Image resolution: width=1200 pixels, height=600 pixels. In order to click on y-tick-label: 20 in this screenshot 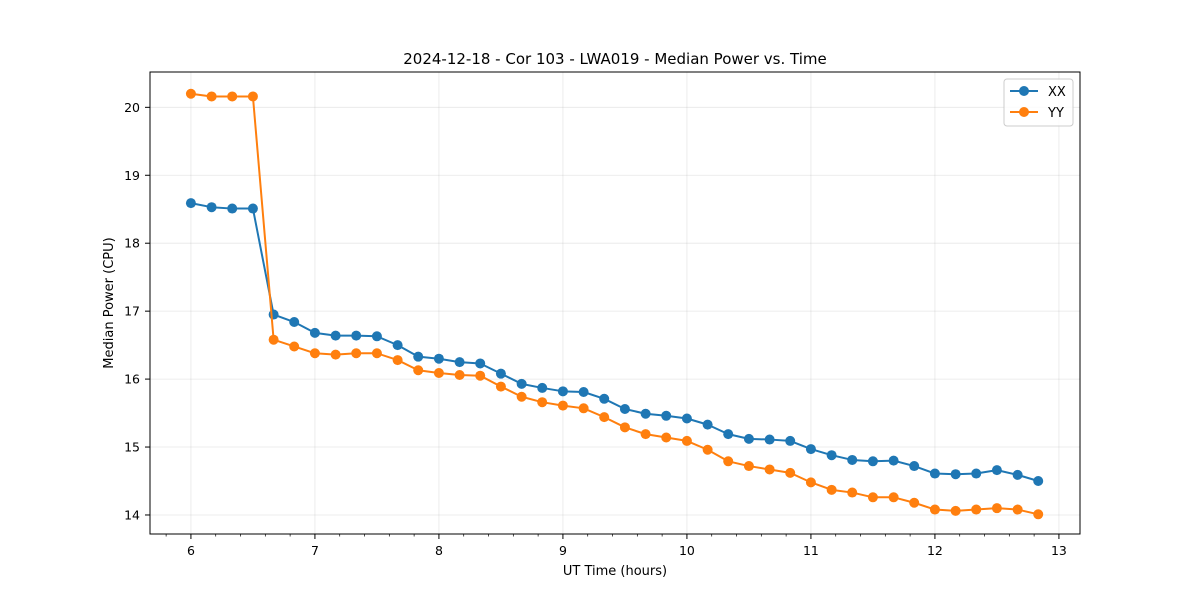, I will do `click(132, 107)`.